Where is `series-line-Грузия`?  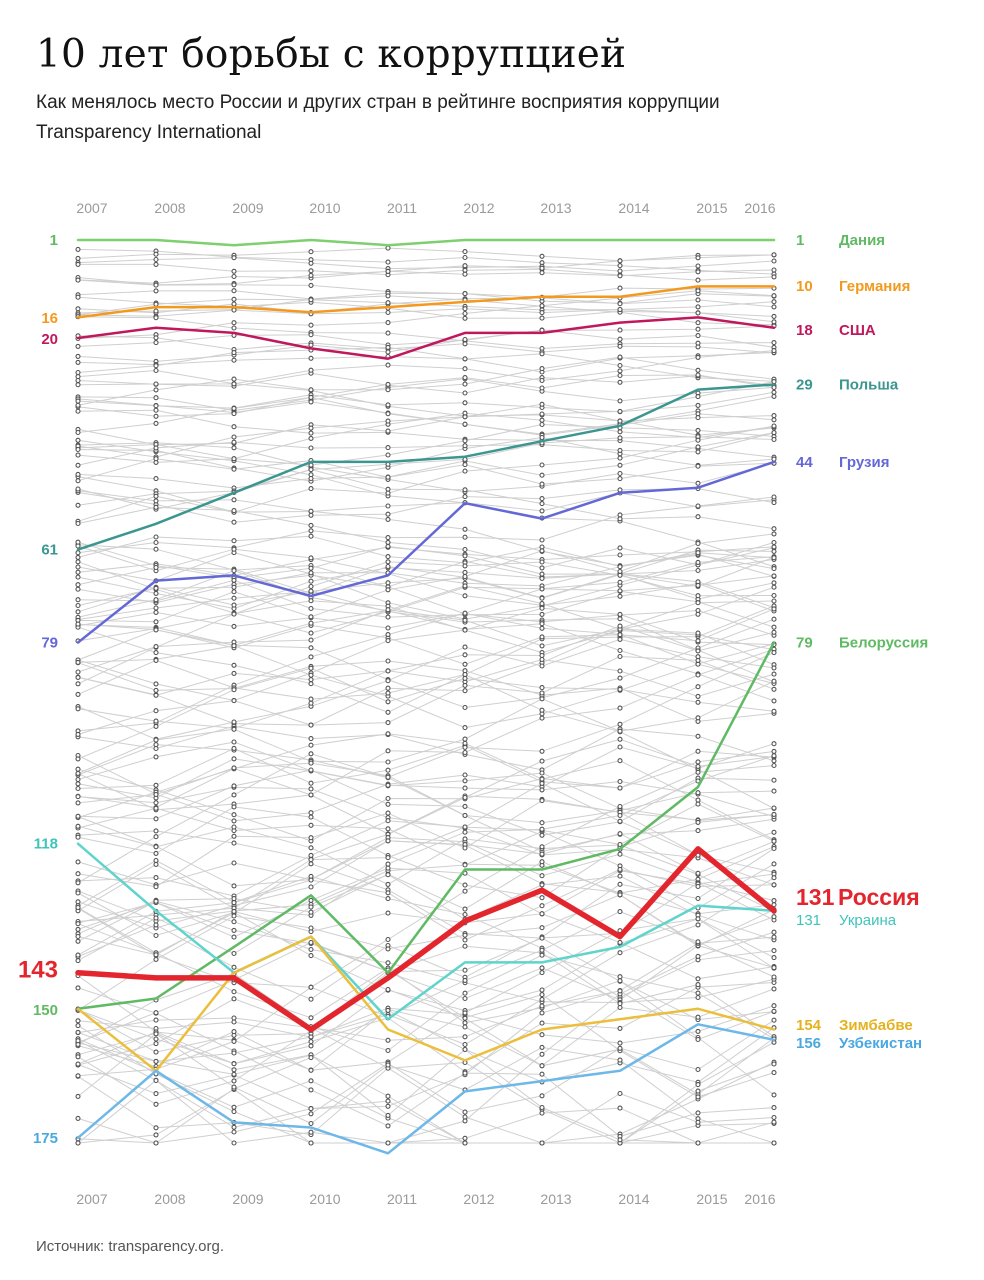 series-line-Грузия is located at coordinates (426, 552).